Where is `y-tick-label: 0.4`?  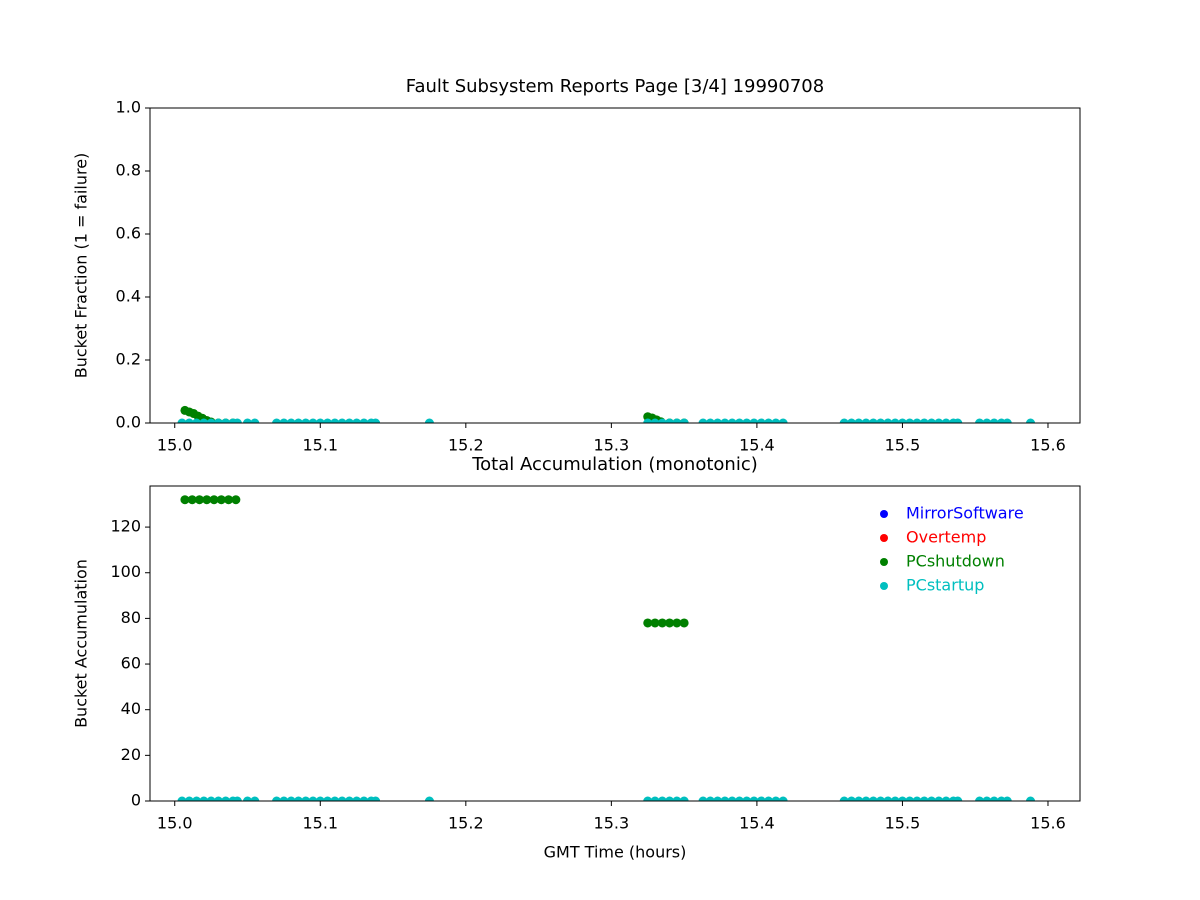
y-tick-label: 0.4 is located at coordinates (128, 296).